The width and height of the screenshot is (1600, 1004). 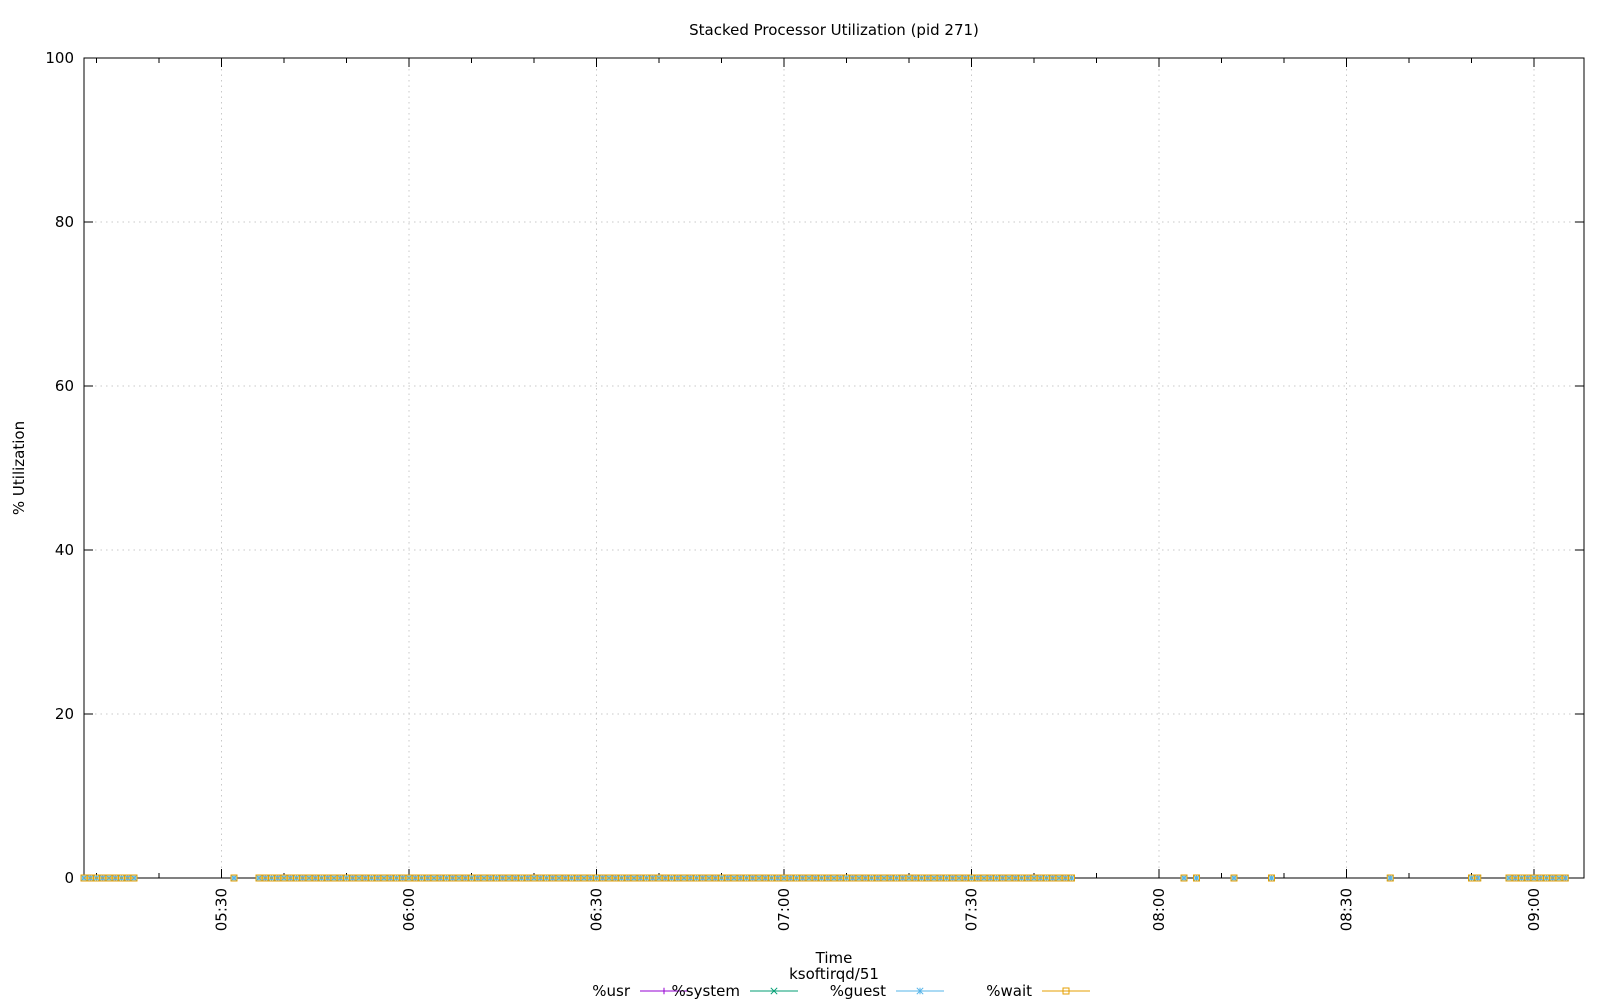 What do you see at coordinates (409, 909) in the screenshot?
I see `x-tick-label: 06:00` at bounding box center [409, 909].